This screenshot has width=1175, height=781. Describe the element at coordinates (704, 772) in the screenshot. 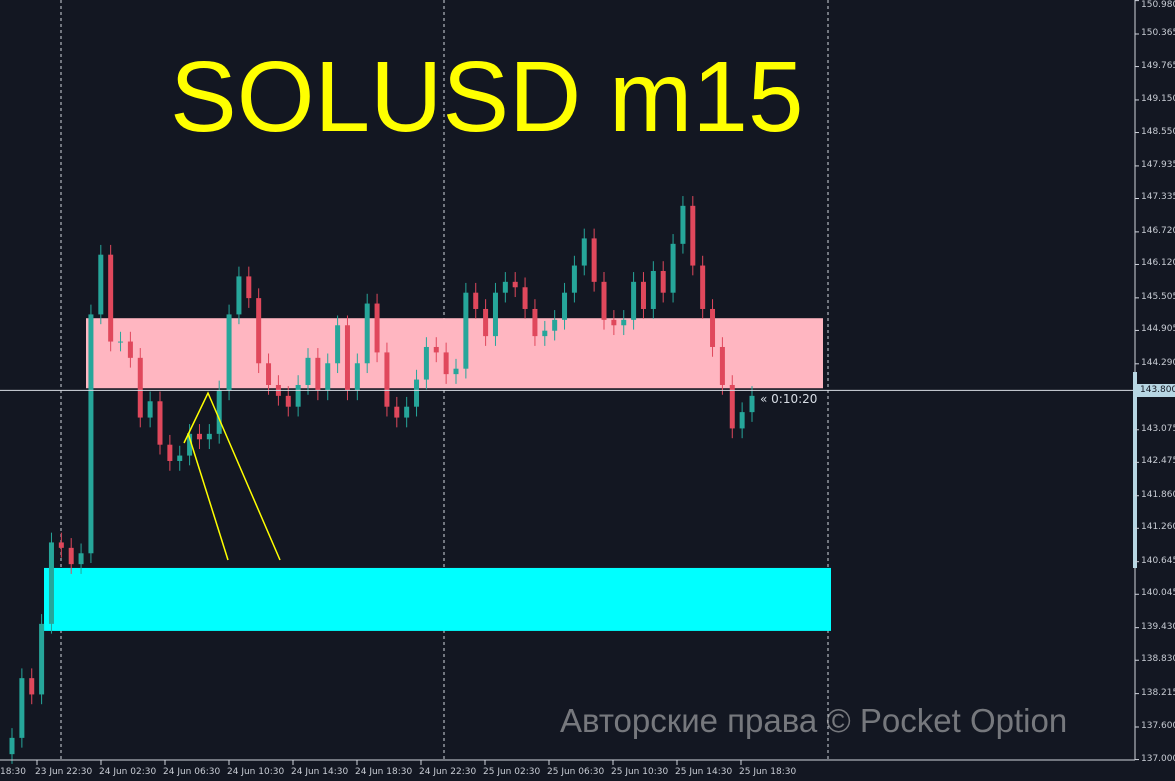

I see `time-tick-label: 25 Jun 14:30` at that location.